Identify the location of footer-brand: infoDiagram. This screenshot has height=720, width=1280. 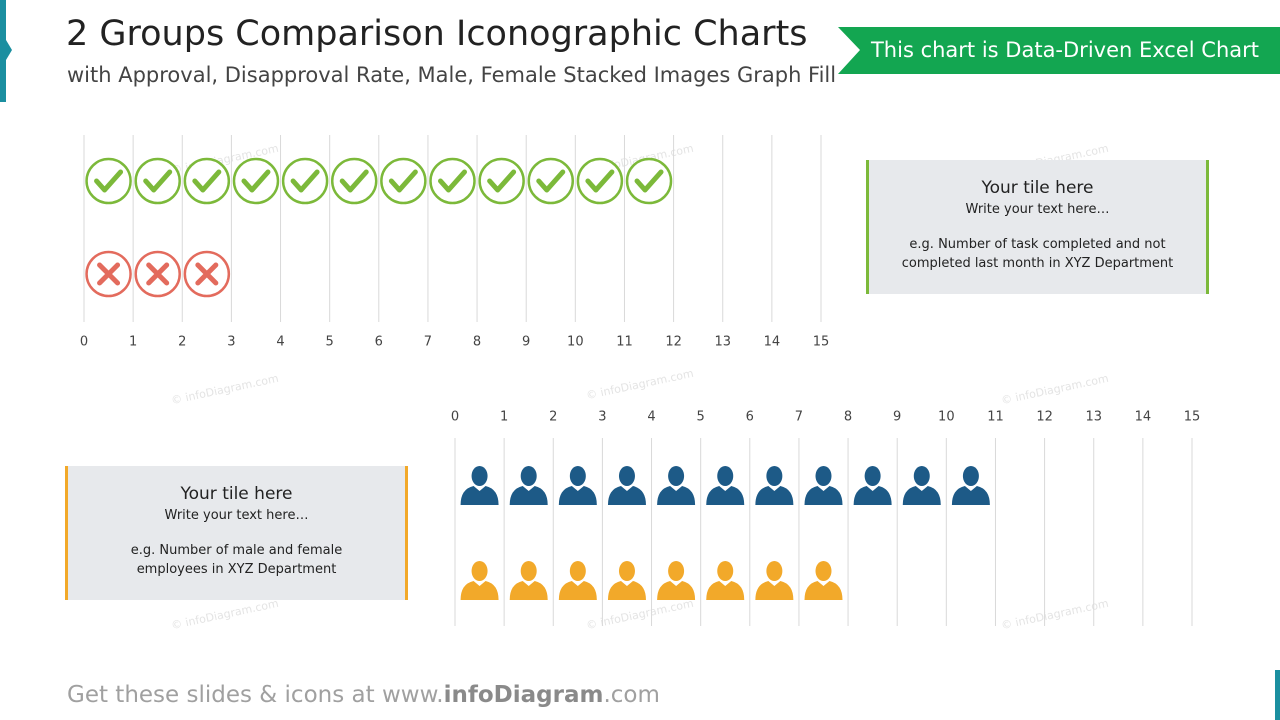
(523, 695).